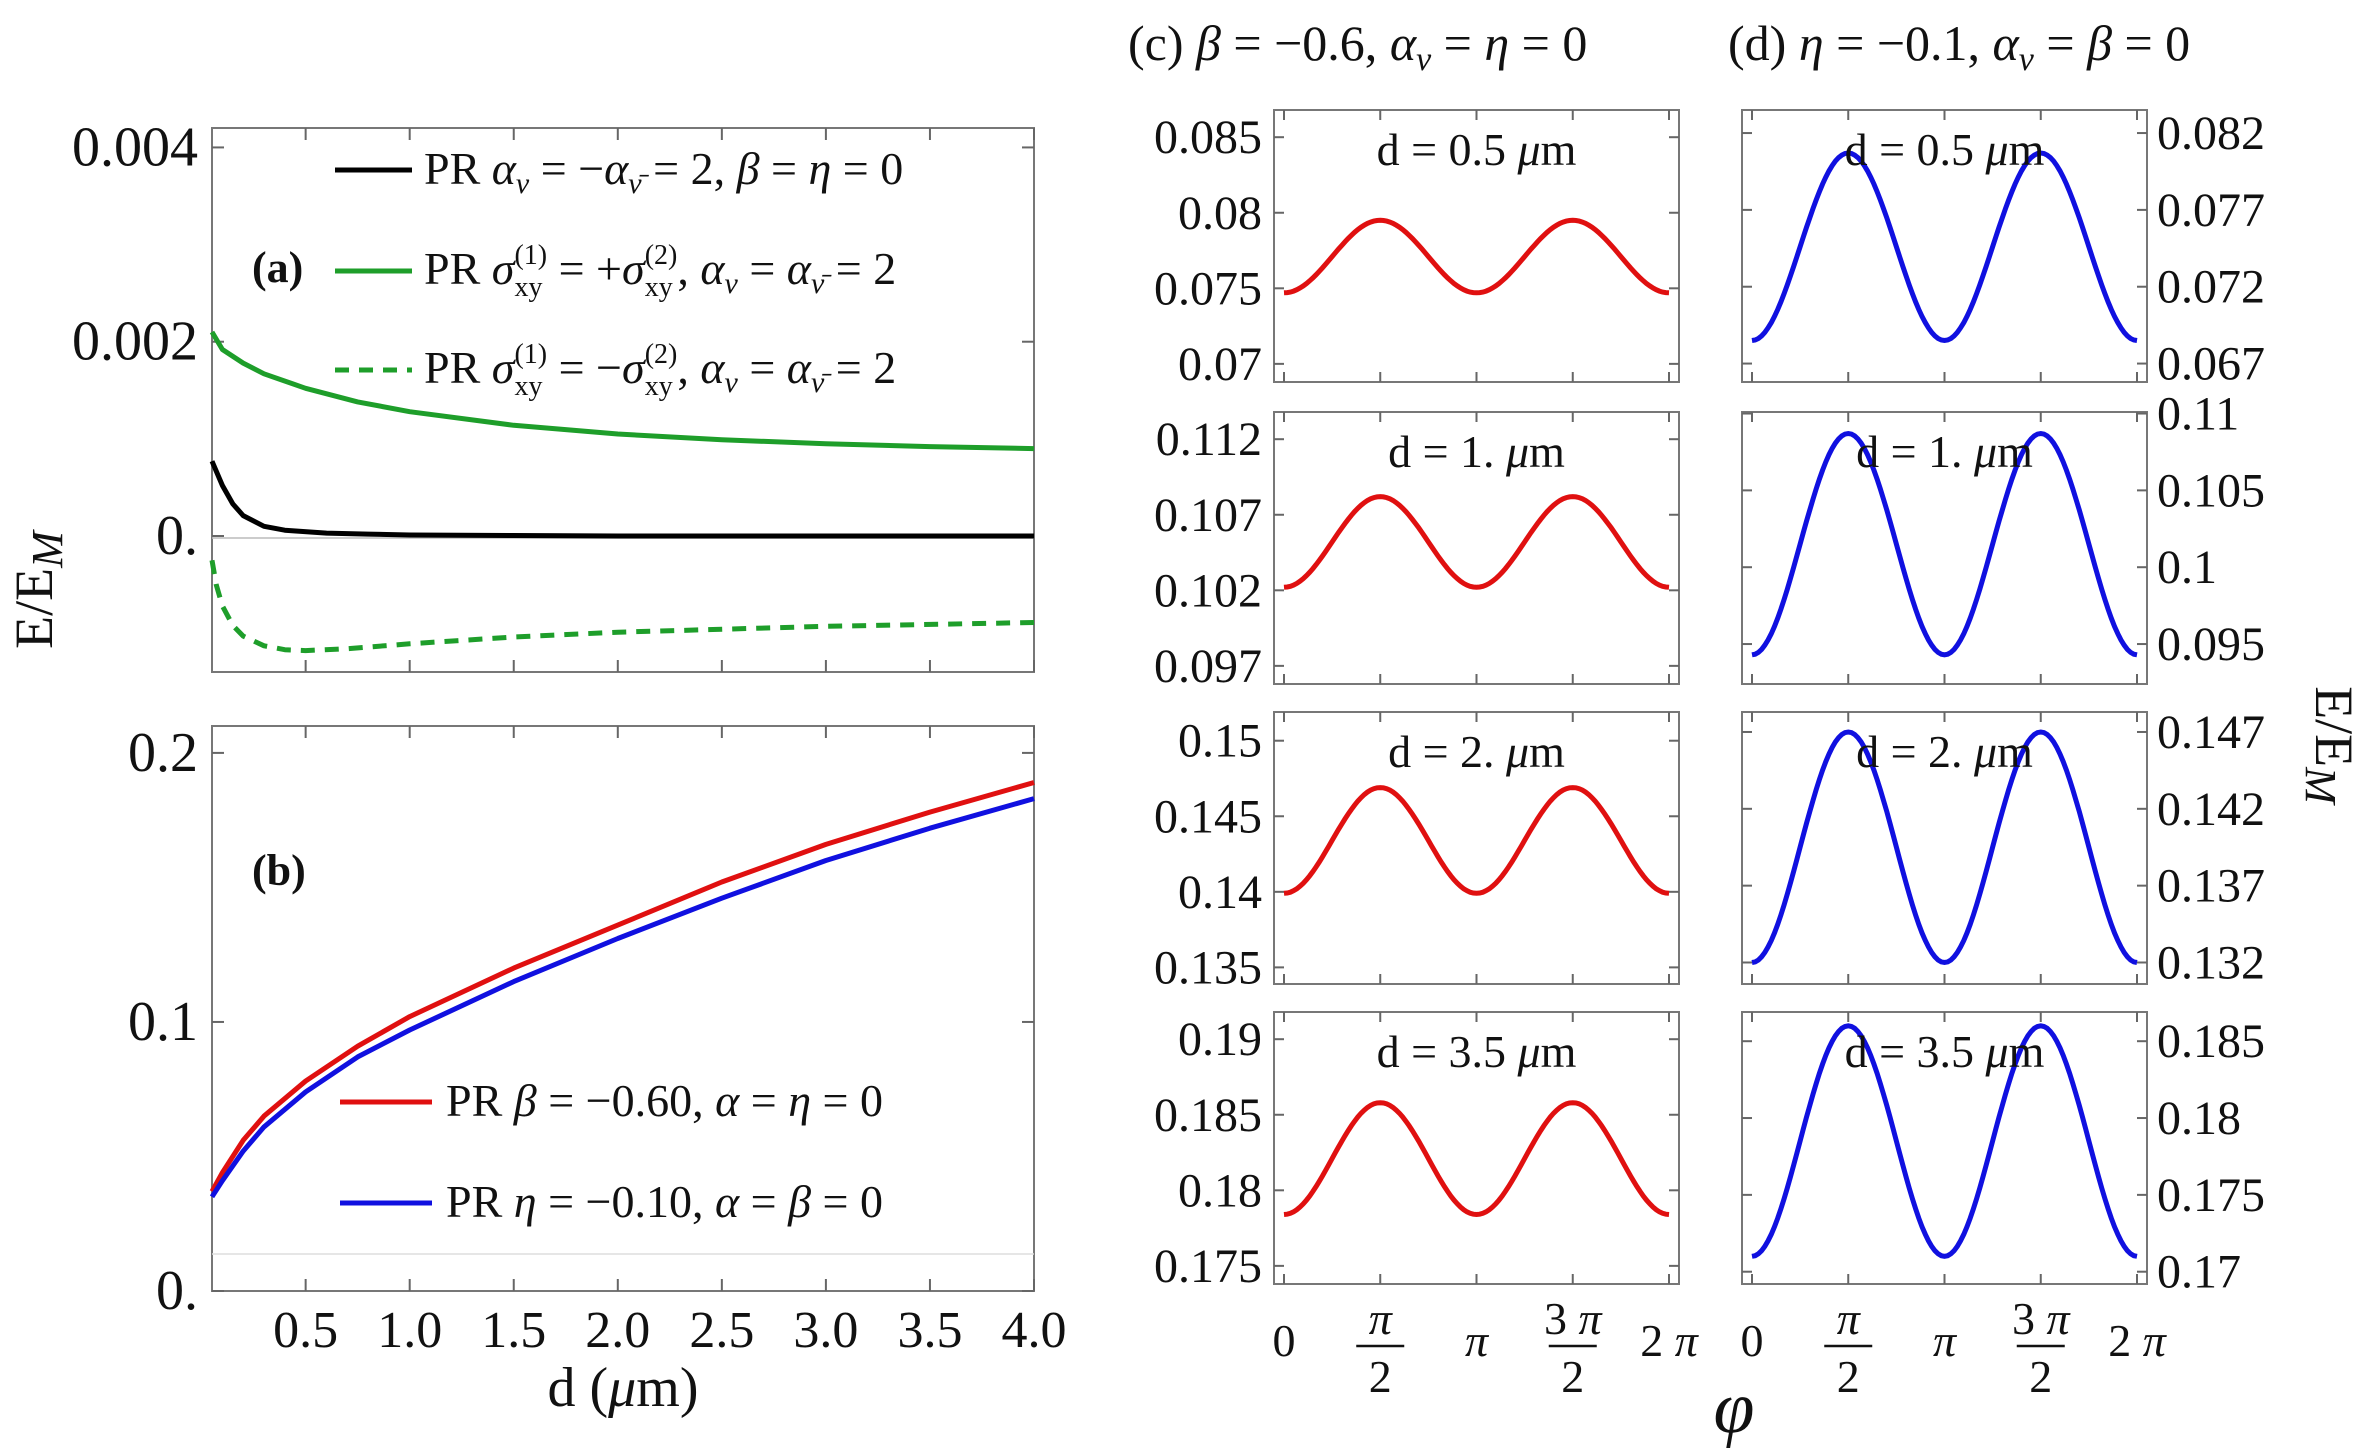 This screenshot has height=1452, width=2362. Describe the element at coordinates (2199, 1118) in the screenshot. I see `panel-d4-ytick-label: 0.18` at that location.